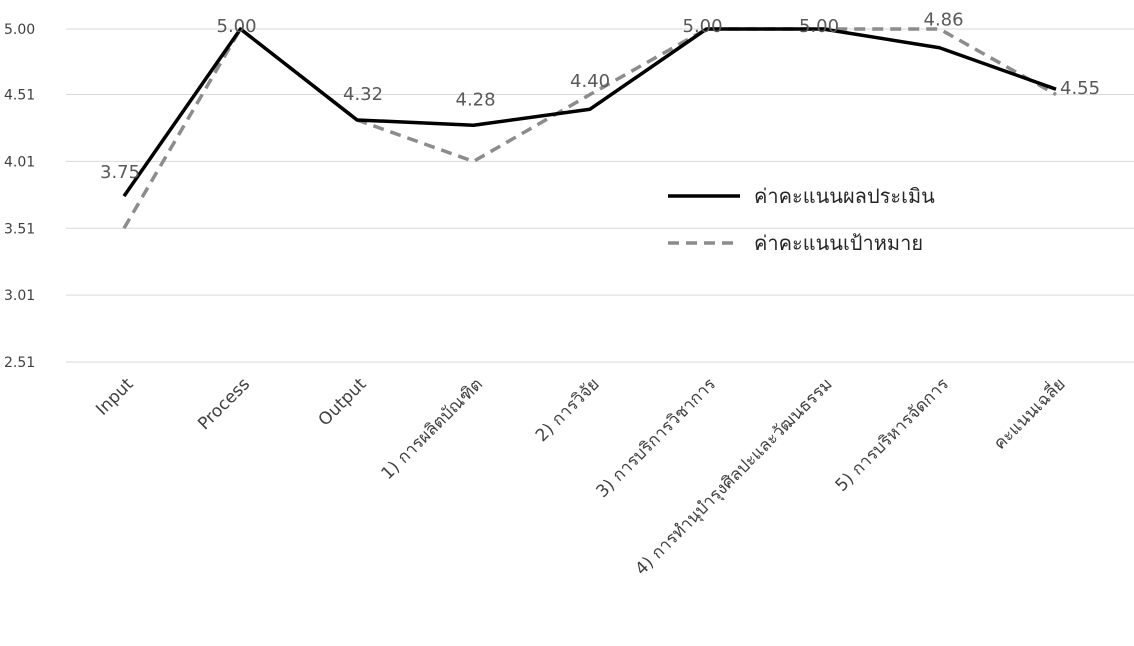 The image size is (1134, 646). What do you see at coordinates (19, 30) in the screenshot?
I see `y-tick-label: 5.00` at bounding box center [19, 30].